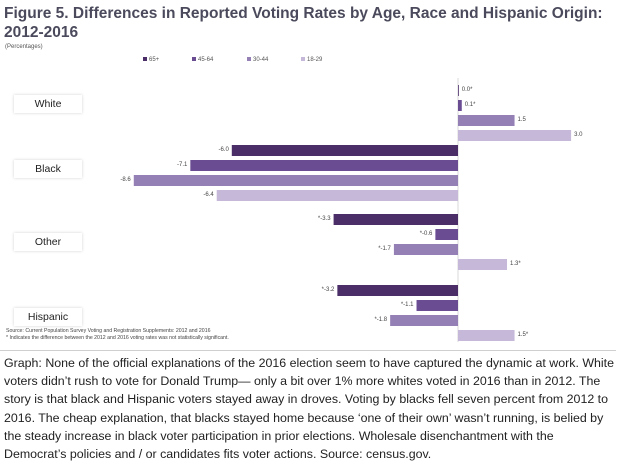  What do you see at coordinates (125, 180) in the screenshot?
I see `data-label-black-30-44: -8.6` at bounding box center [125, 180].